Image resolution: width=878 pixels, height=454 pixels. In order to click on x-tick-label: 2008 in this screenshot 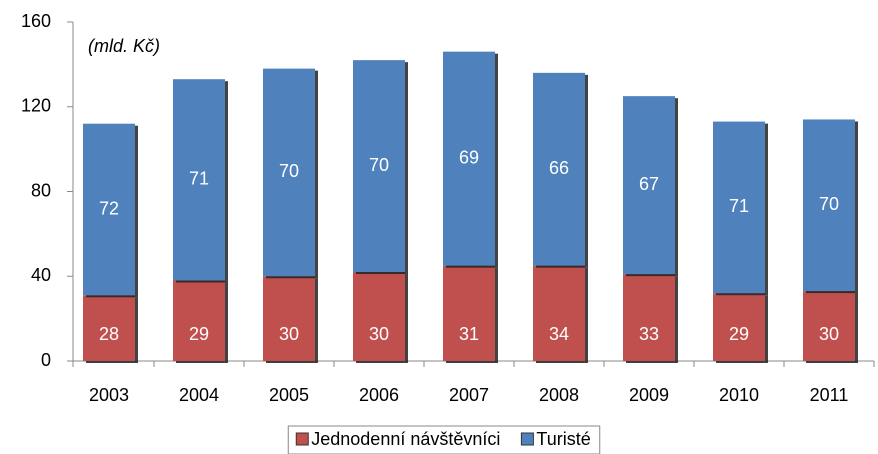, I will do `click(559, 395)`.